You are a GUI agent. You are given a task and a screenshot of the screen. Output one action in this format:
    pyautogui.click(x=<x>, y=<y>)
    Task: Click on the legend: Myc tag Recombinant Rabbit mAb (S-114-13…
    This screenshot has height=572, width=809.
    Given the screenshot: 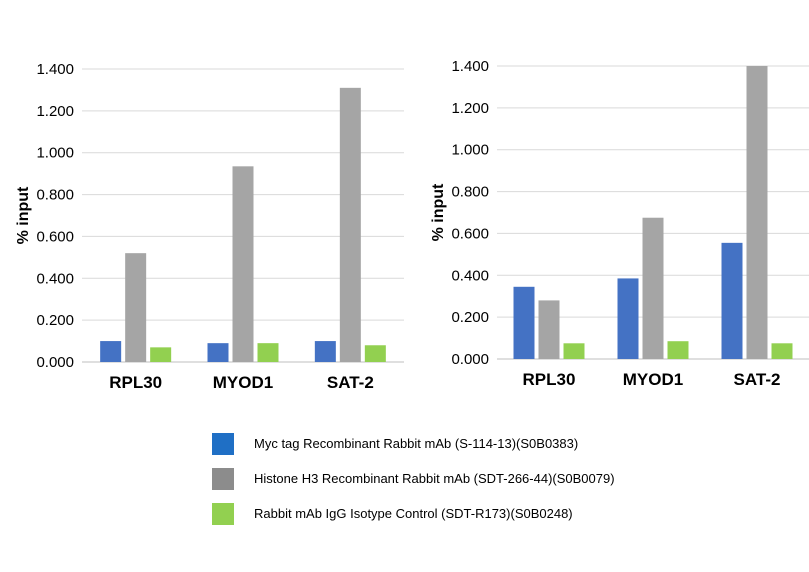 What is the action you would take?
    pyautogui.click(x=413, y=478)
    